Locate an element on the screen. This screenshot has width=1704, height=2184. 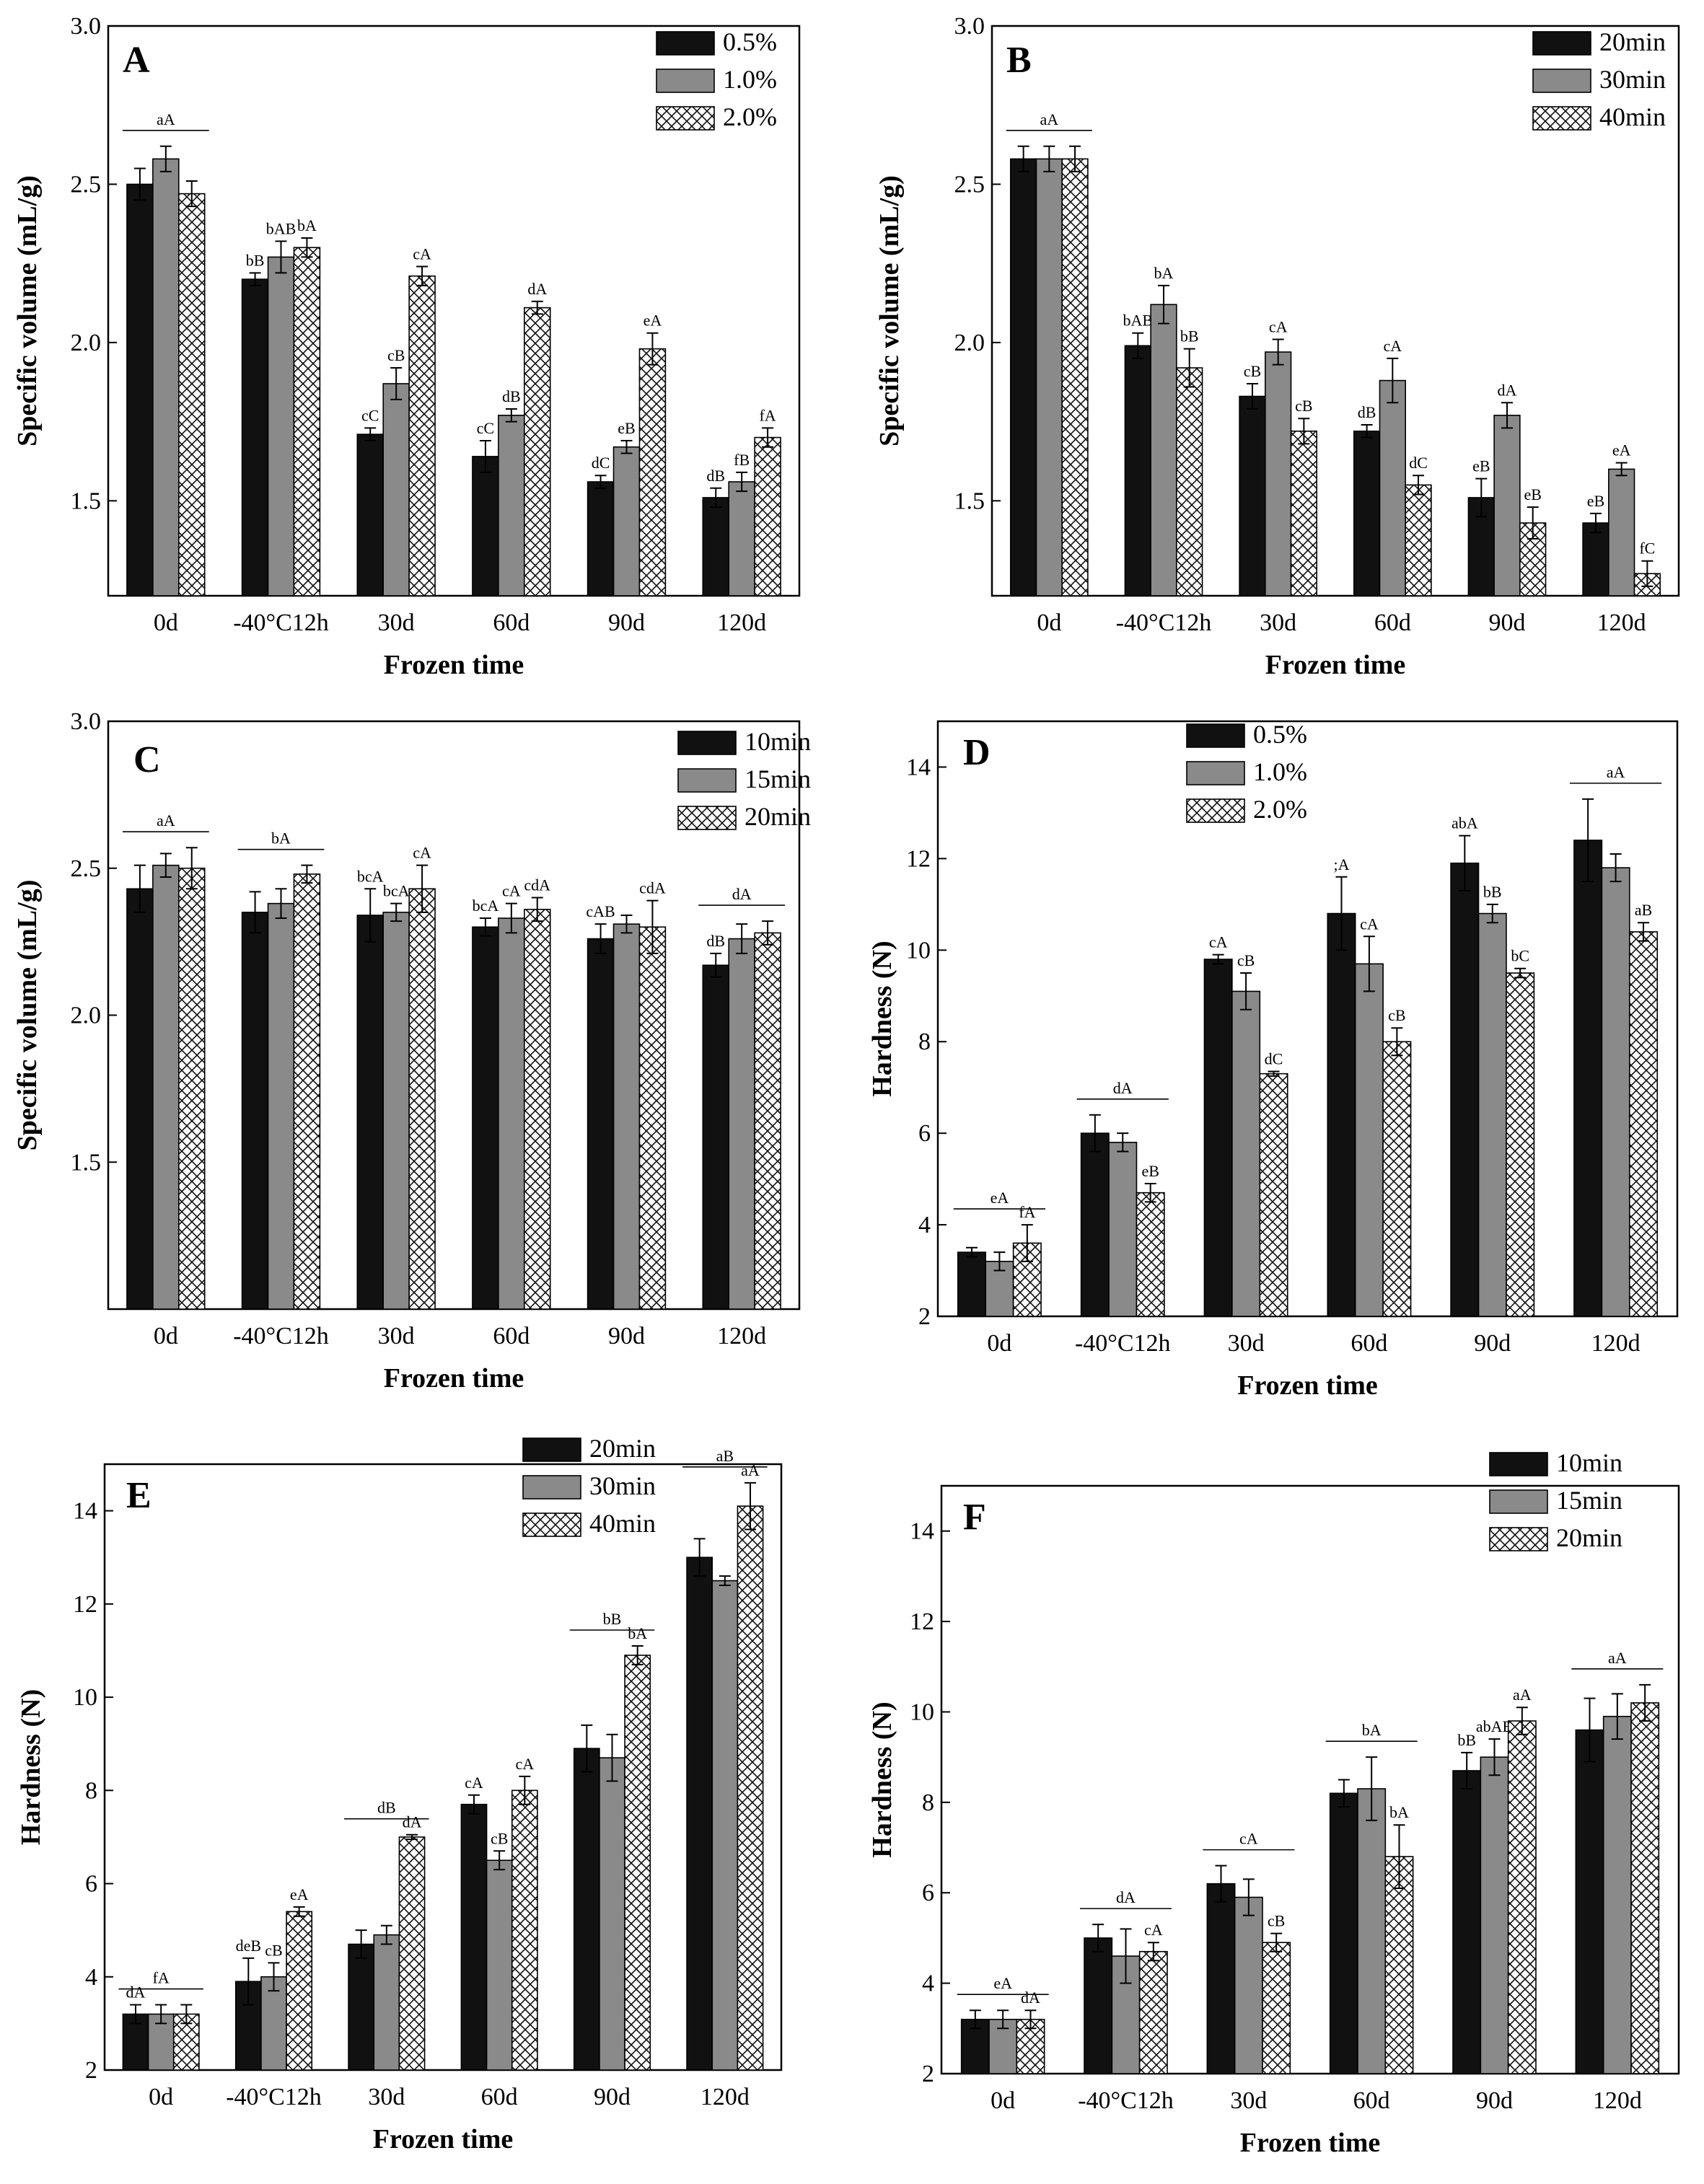
significance-label: bA is located at coordinates (307, 225).